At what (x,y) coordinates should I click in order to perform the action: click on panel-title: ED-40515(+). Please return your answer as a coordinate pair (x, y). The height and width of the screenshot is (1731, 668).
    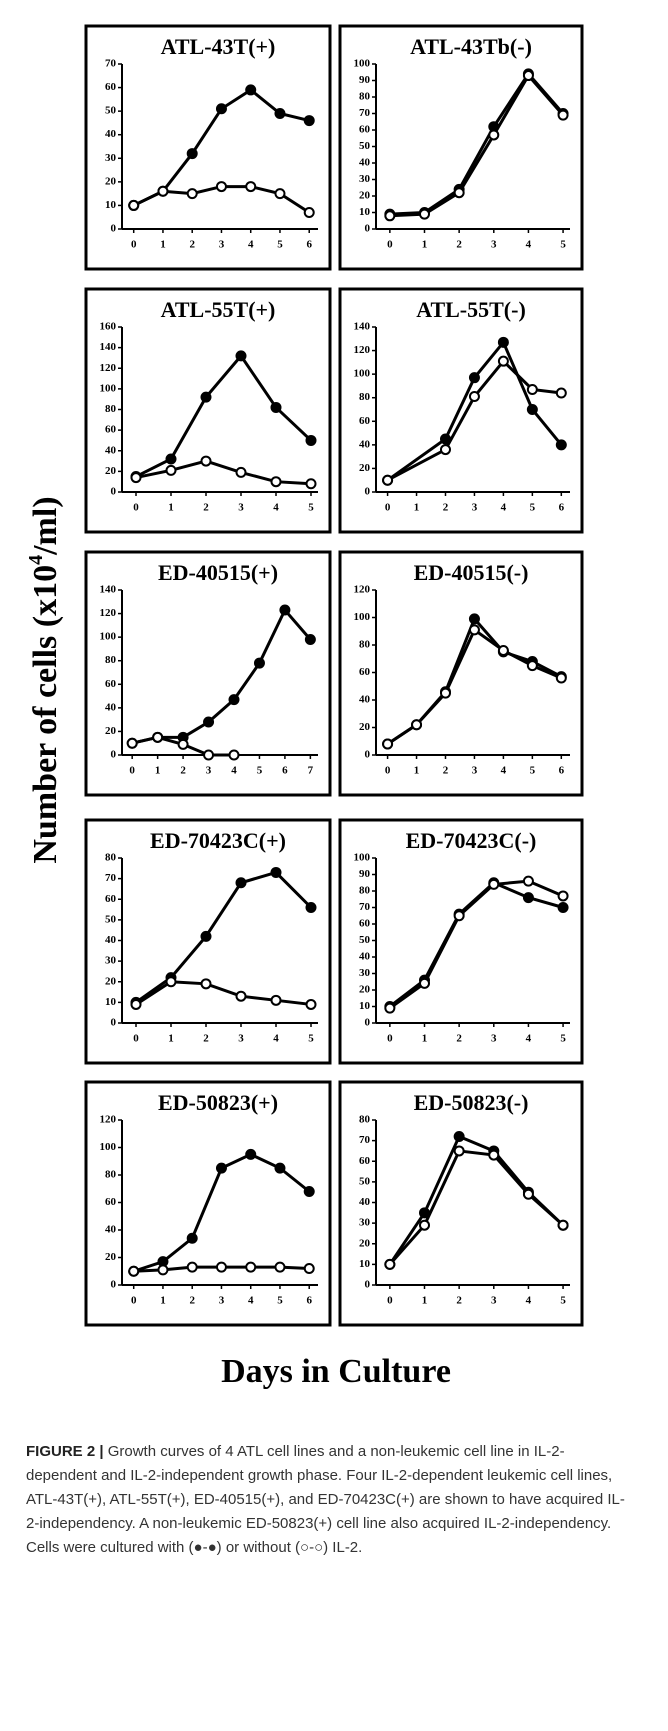
    Looking at the image, I should click on (218, 572).